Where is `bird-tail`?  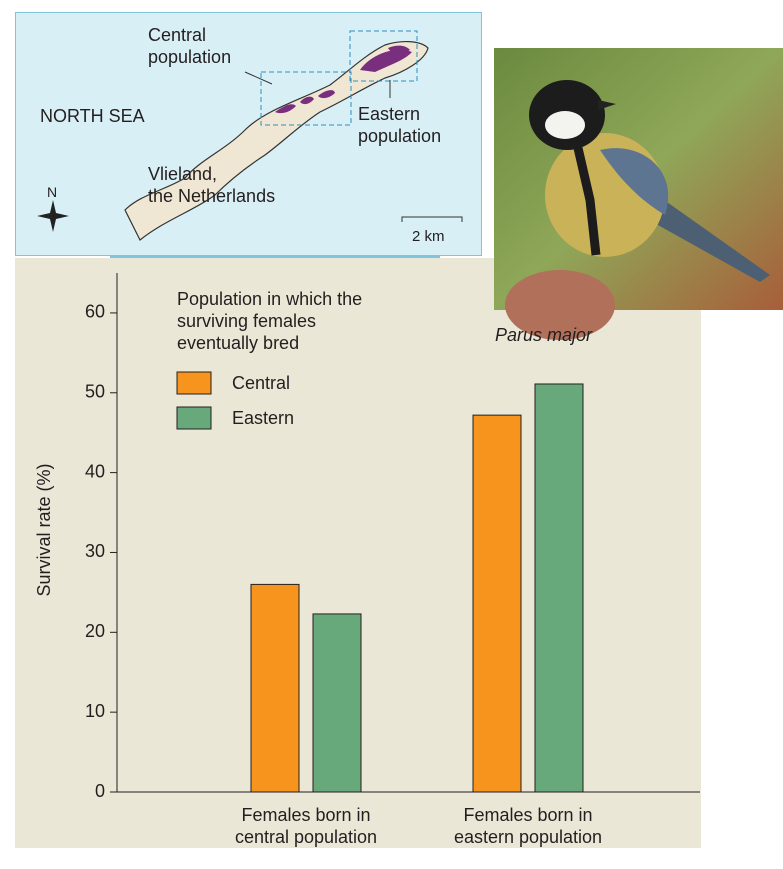
bird-tail is located at coordinates (705, 236).